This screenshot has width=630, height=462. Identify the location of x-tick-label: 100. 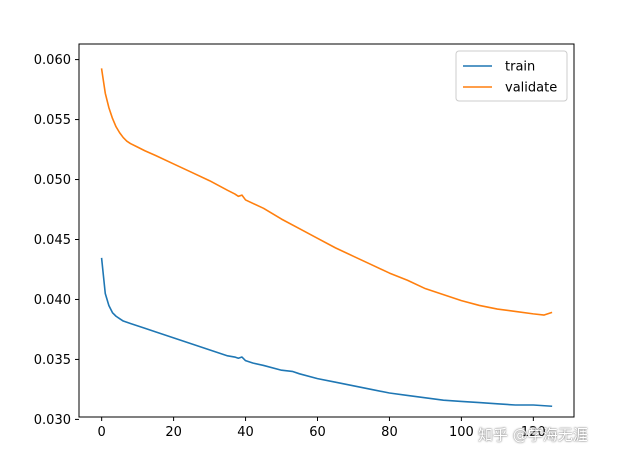
(461, 432).